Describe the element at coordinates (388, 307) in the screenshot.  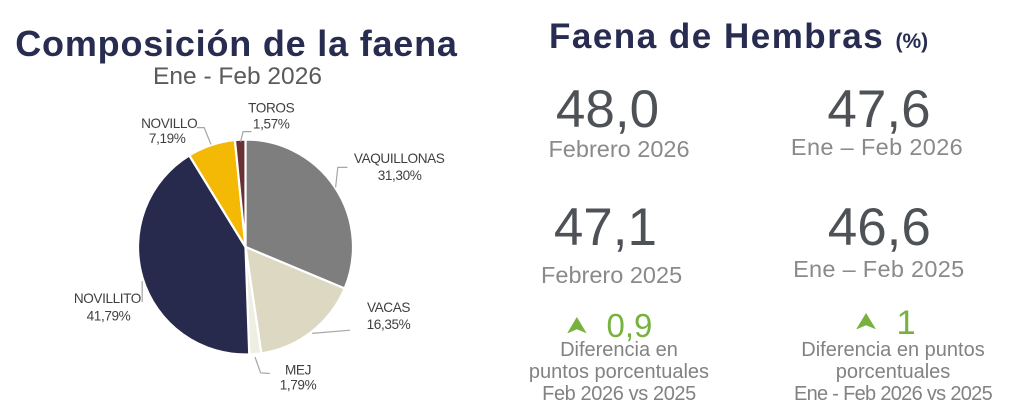
I see `svg-text: VACAS` at that location.